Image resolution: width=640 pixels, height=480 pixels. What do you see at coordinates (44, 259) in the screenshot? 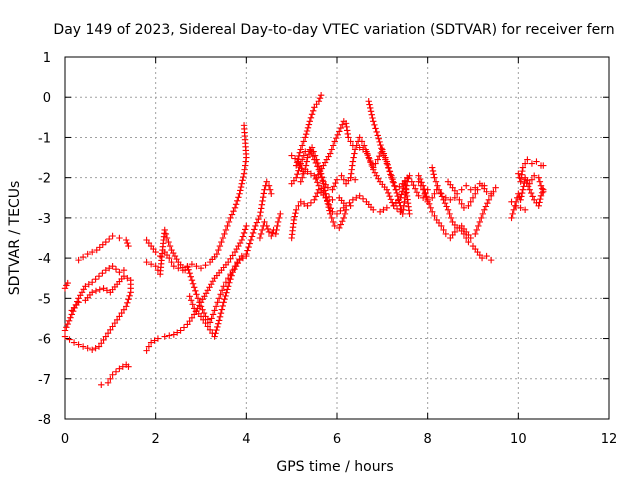
I see `y-tick-label: -4` at bounding box center [44, 259].